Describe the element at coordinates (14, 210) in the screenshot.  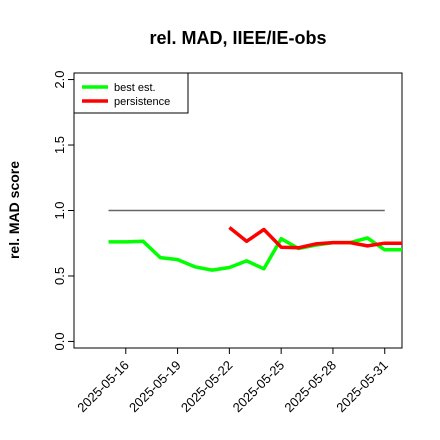
I see `y-axis-label: rel. MAD score` at that location.